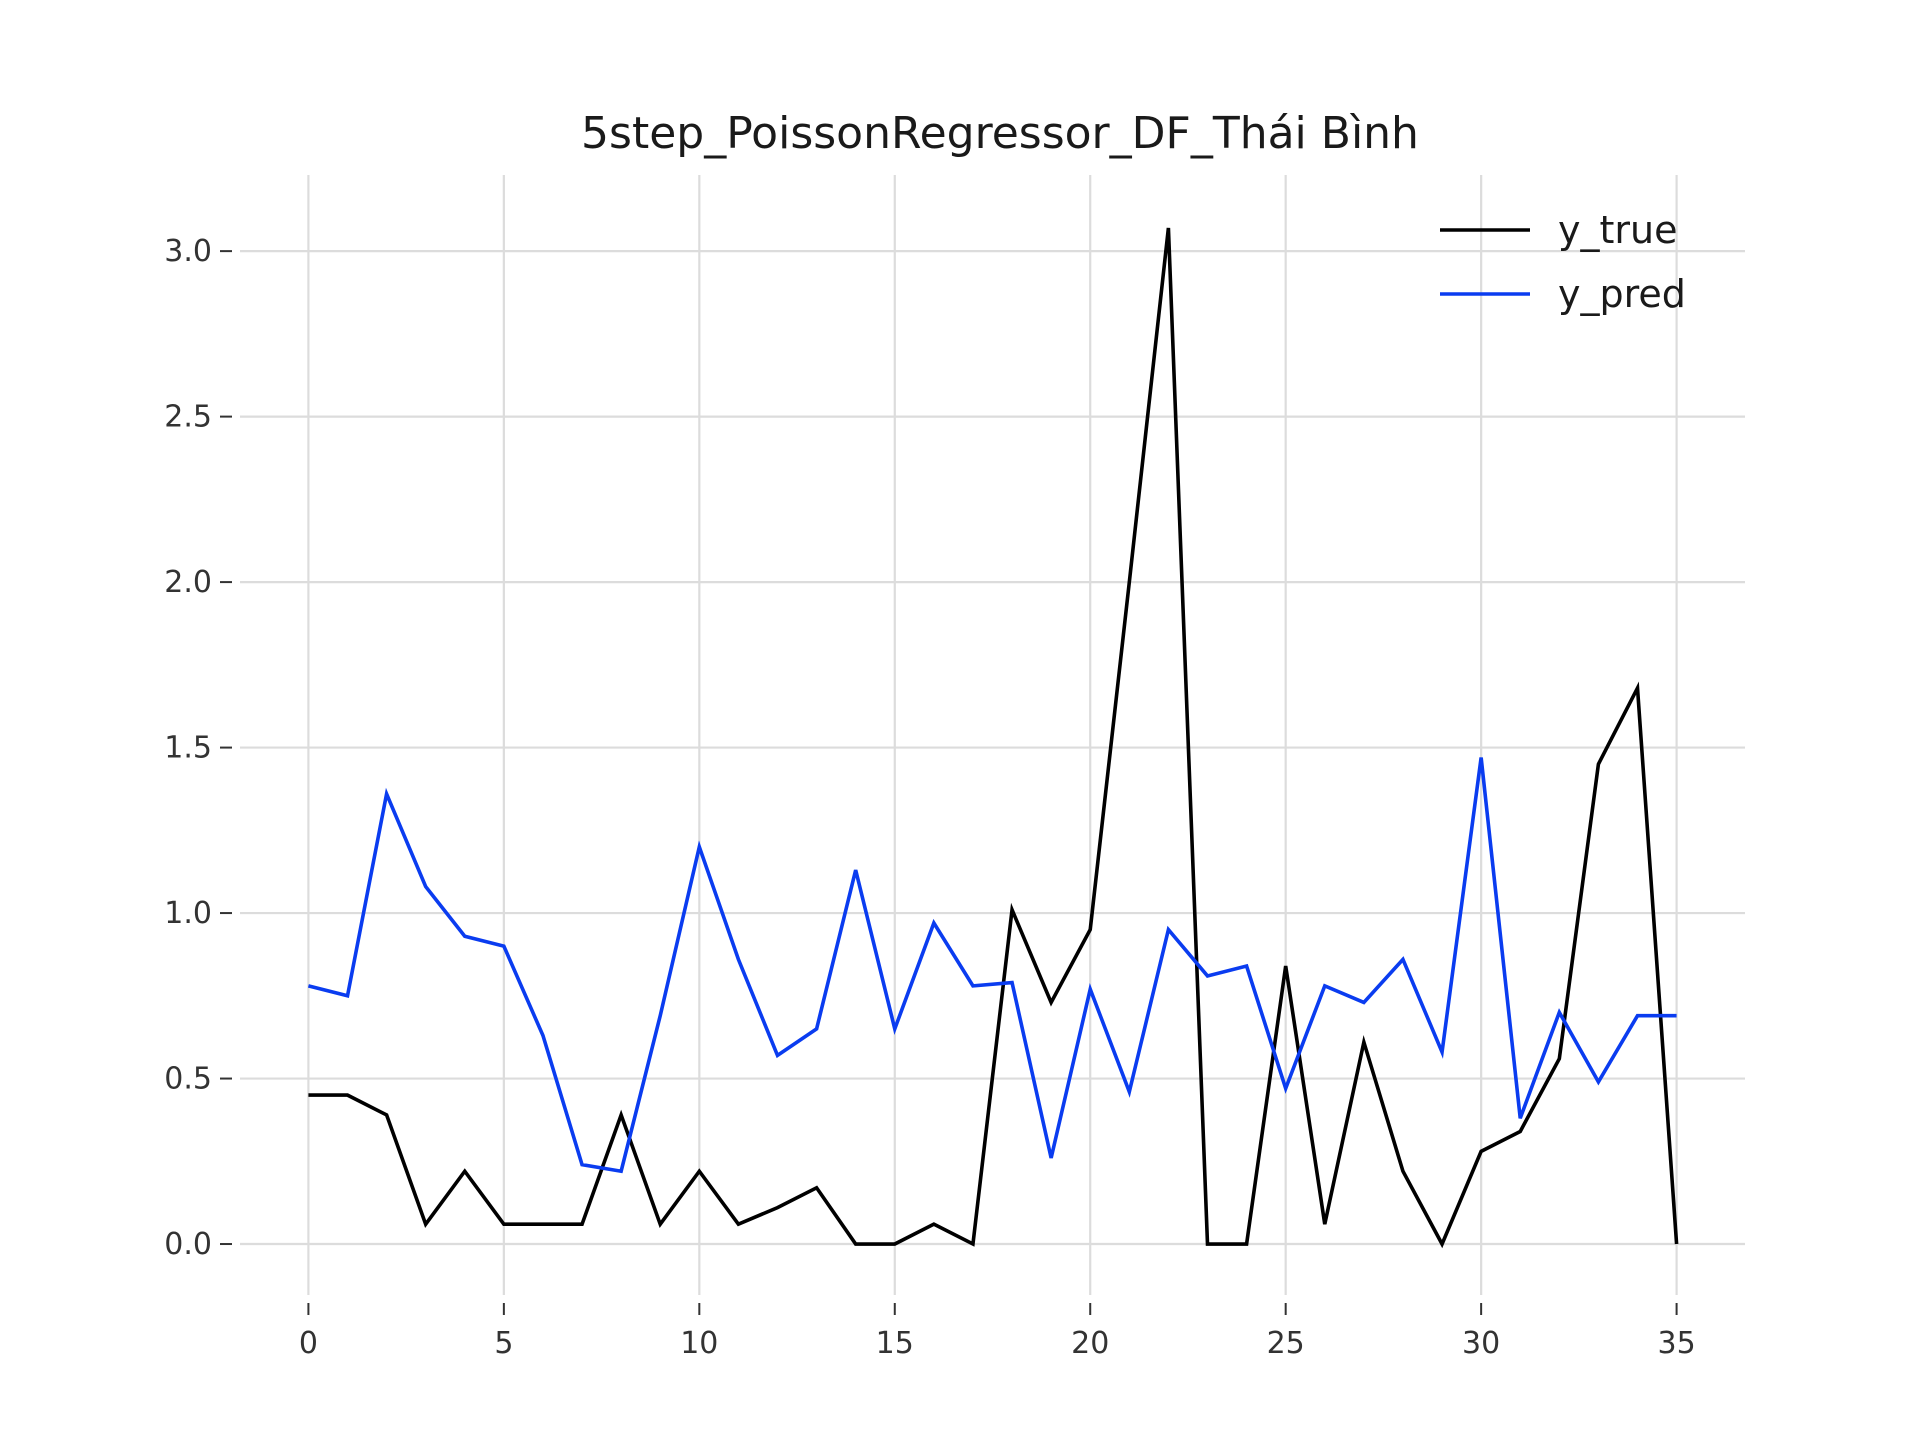 The image size is (1920, 1440). I want to click on x-tick-label: 25, so click(1286, 1343).